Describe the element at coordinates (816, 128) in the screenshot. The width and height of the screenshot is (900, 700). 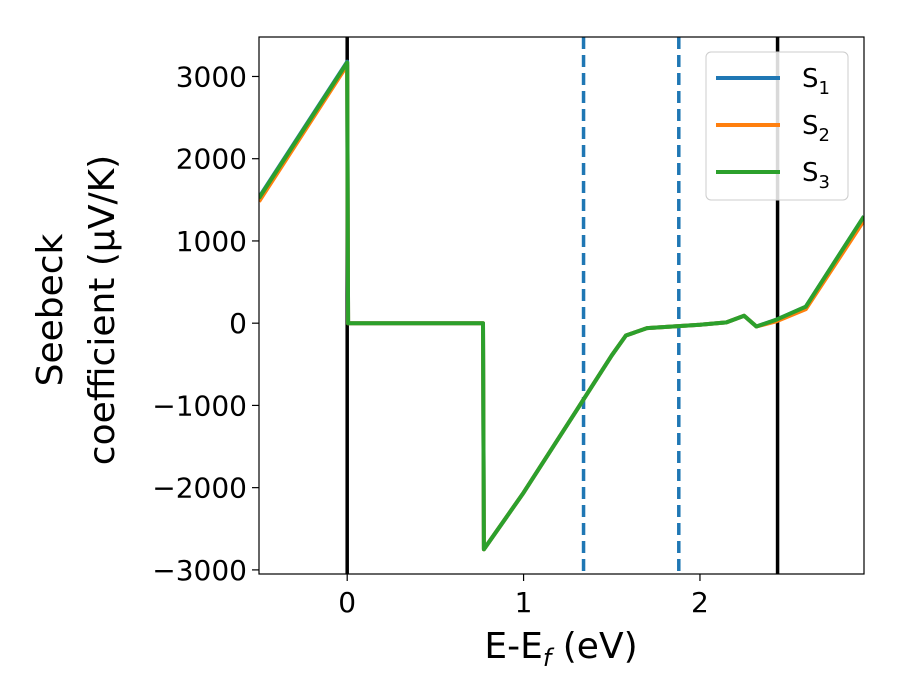
I see `legend-label-S2: S2` at that location.